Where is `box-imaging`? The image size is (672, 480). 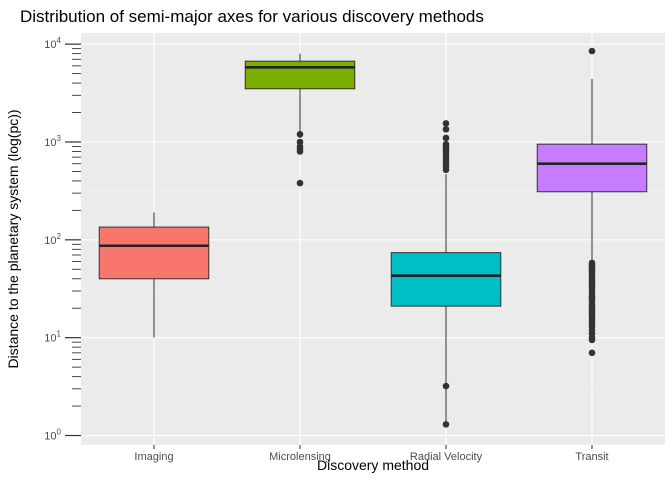 box-imaging is located at coordinates (154, 275).